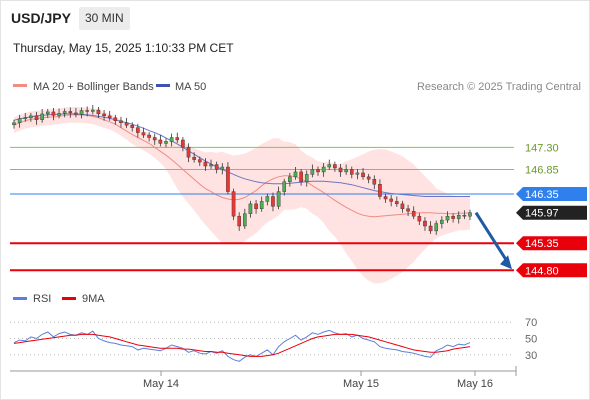 This screenshot has height=400, width=590. I want to click on rsi-series-9ma, so click(242, 345).